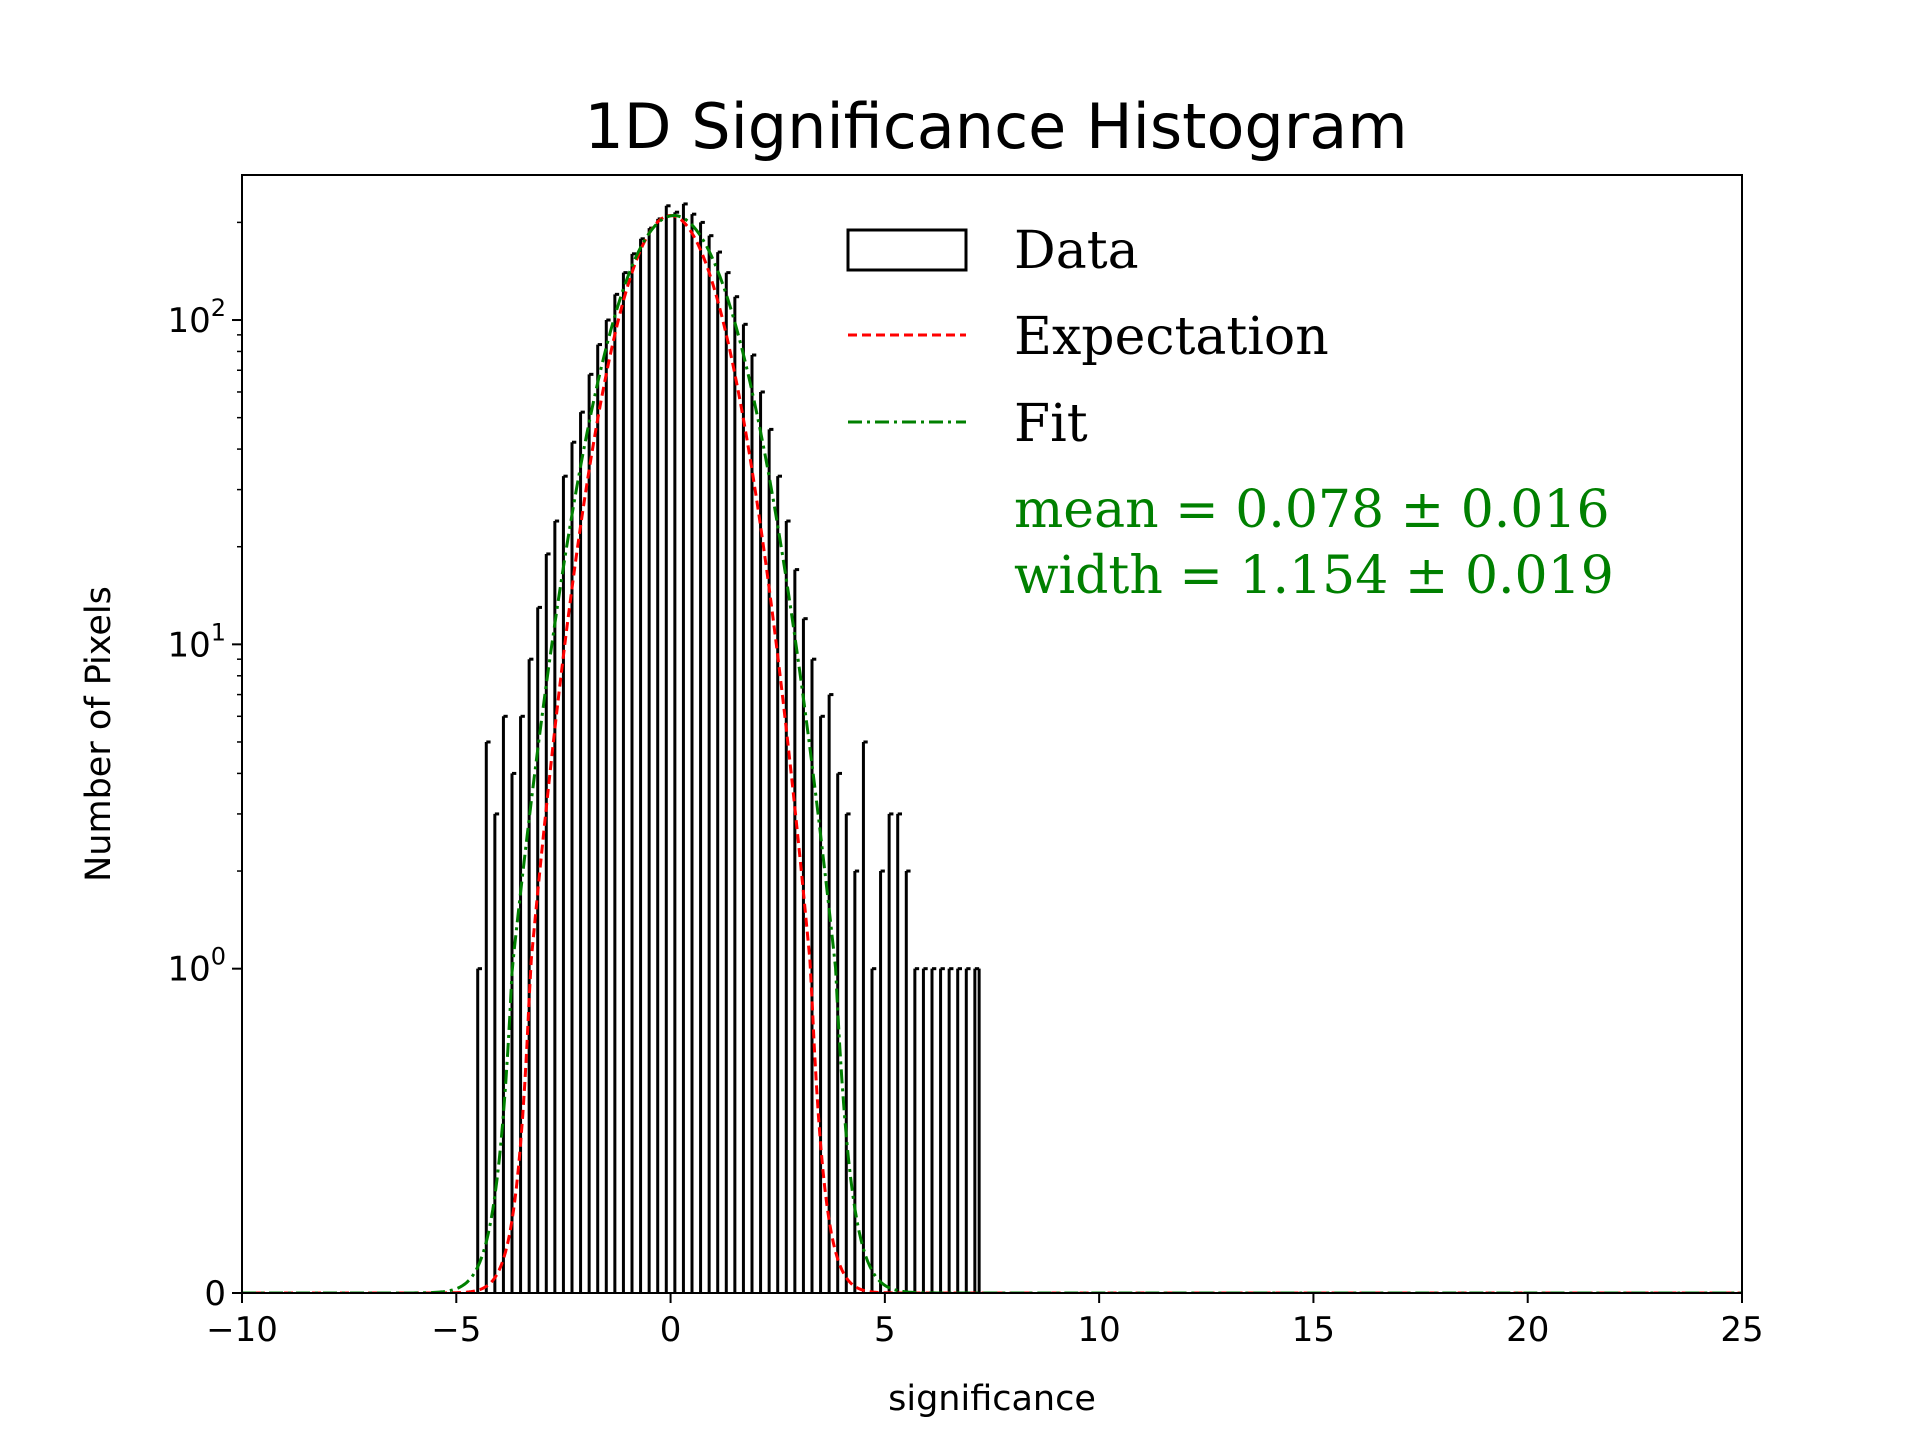 The height and width of the screenshot is (1440, 1920). I want to click on x-tick-label: −10, so click(242, 1330).